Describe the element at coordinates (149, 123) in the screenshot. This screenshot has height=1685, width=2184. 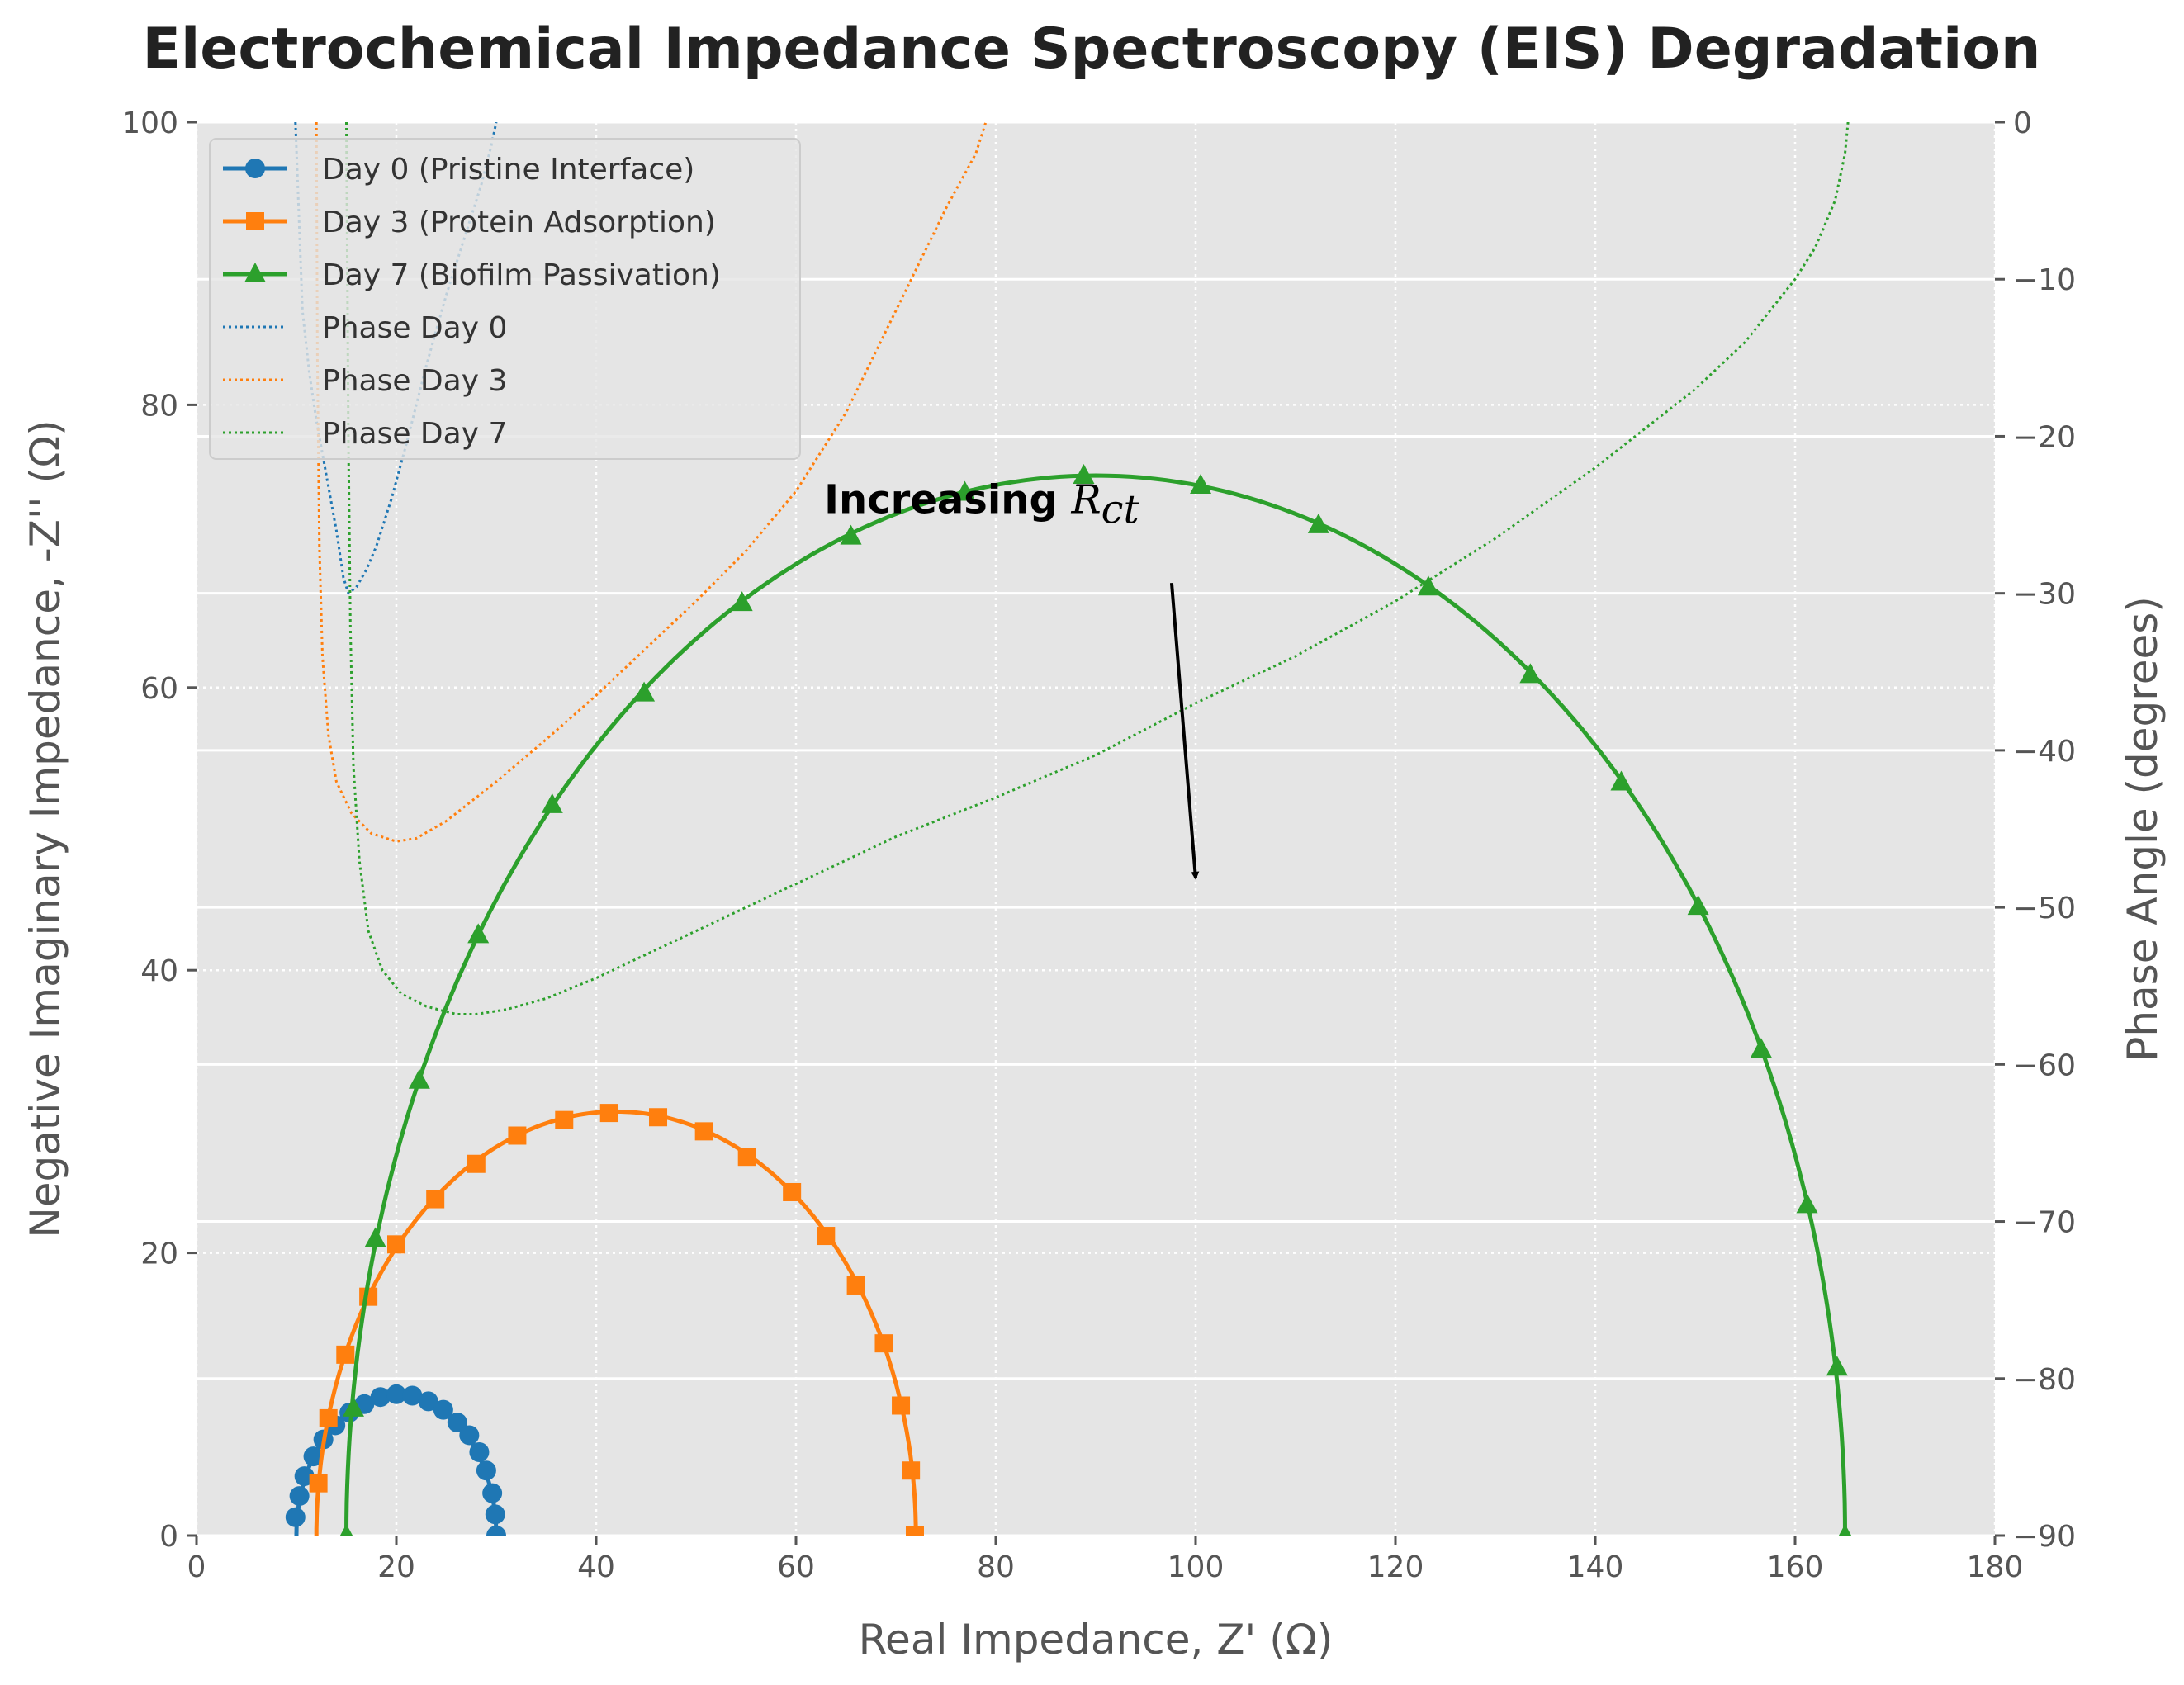
I see `y-tick-label: 100` at that location.